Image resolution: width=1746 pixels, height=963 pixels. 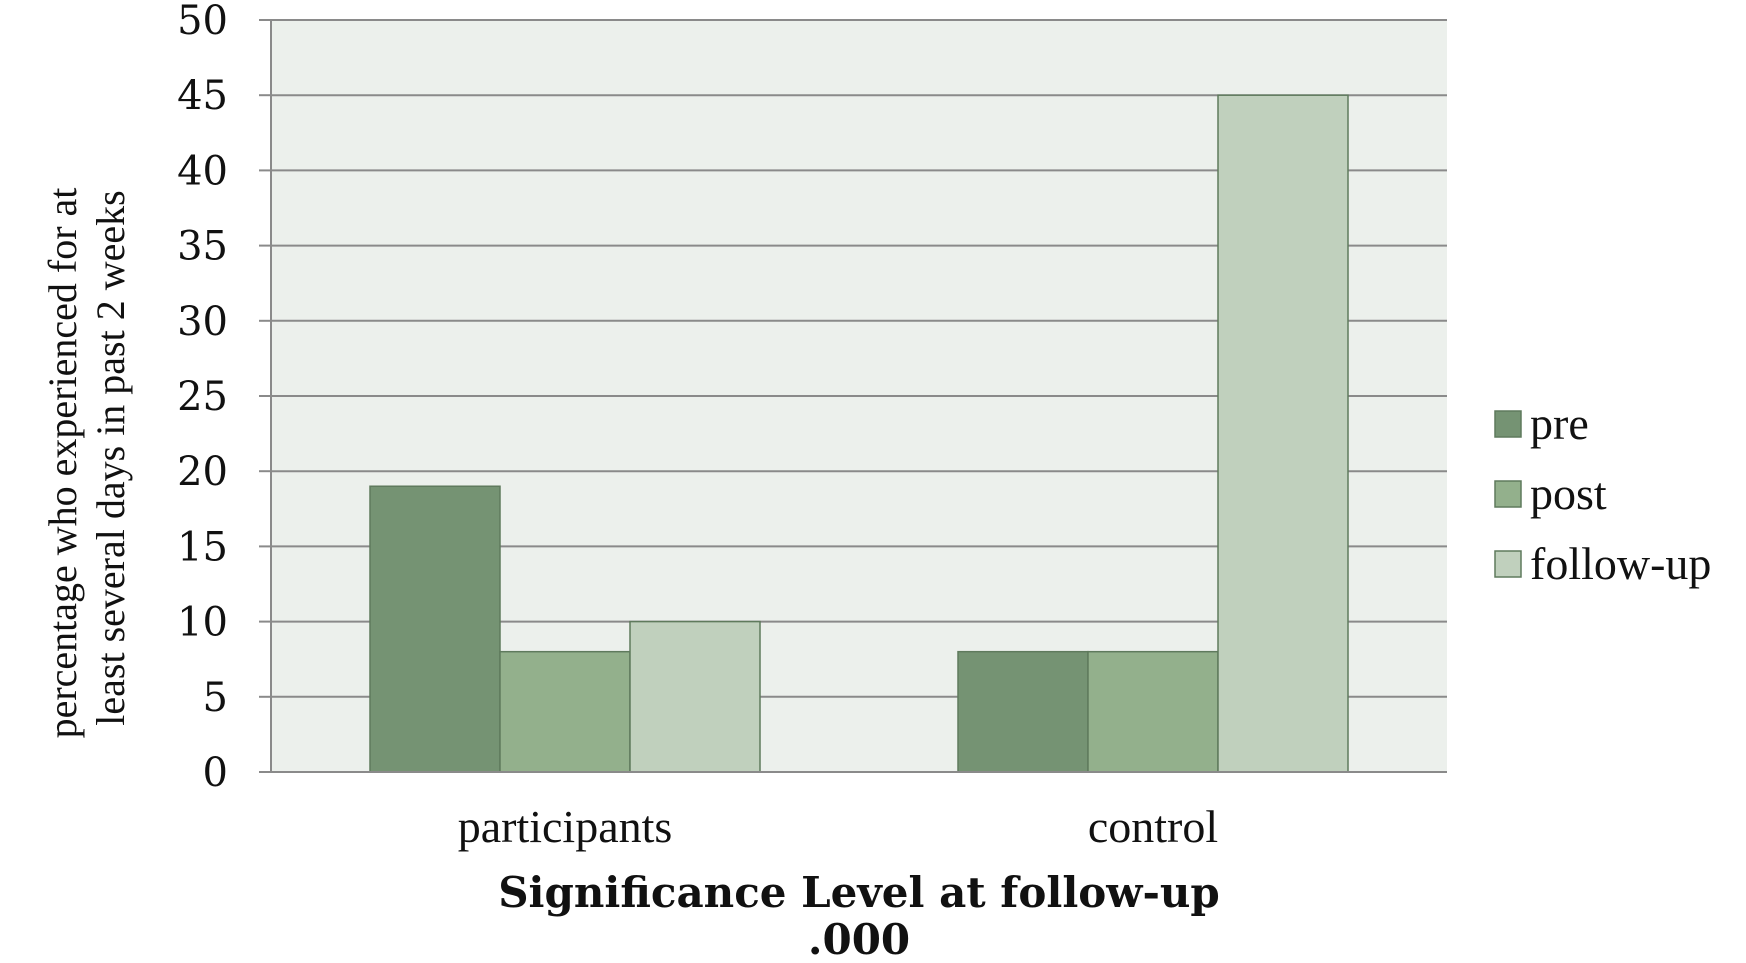 I want to click on legend-swatch-pre, so click(x=1508, y=424).